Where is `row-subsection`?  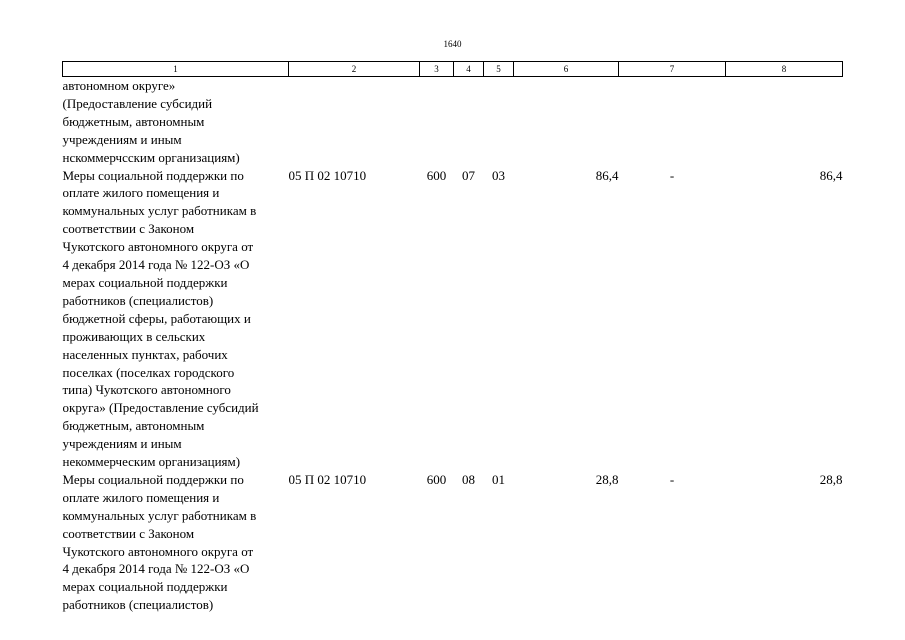 row-subsection is located at coordinates (499, 122).